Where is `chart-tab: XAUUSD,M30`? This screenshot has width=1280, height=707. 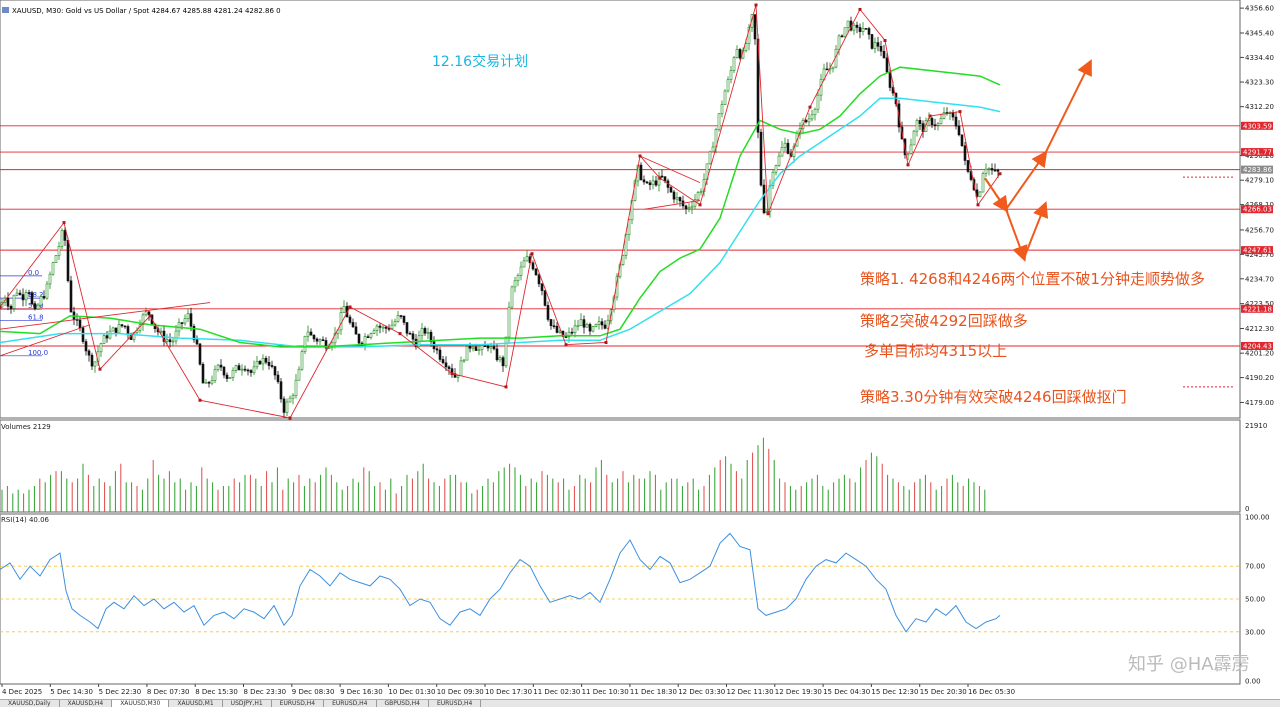
chart-tab: XAUUSD,M30 is located at coordinates (141, 703).